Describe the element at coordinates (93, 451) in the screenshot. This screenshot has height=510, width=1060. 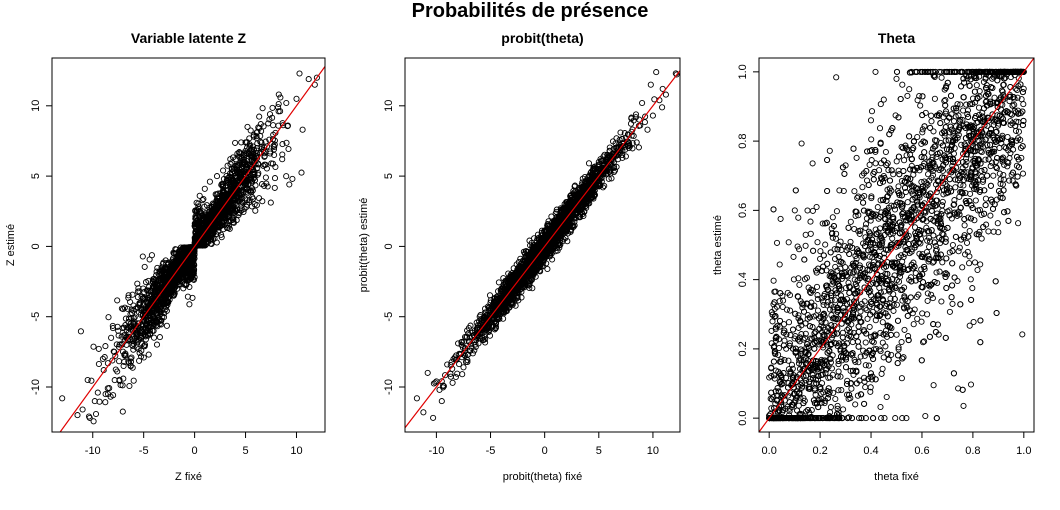
I see `x-tick-label: -10` at that location.